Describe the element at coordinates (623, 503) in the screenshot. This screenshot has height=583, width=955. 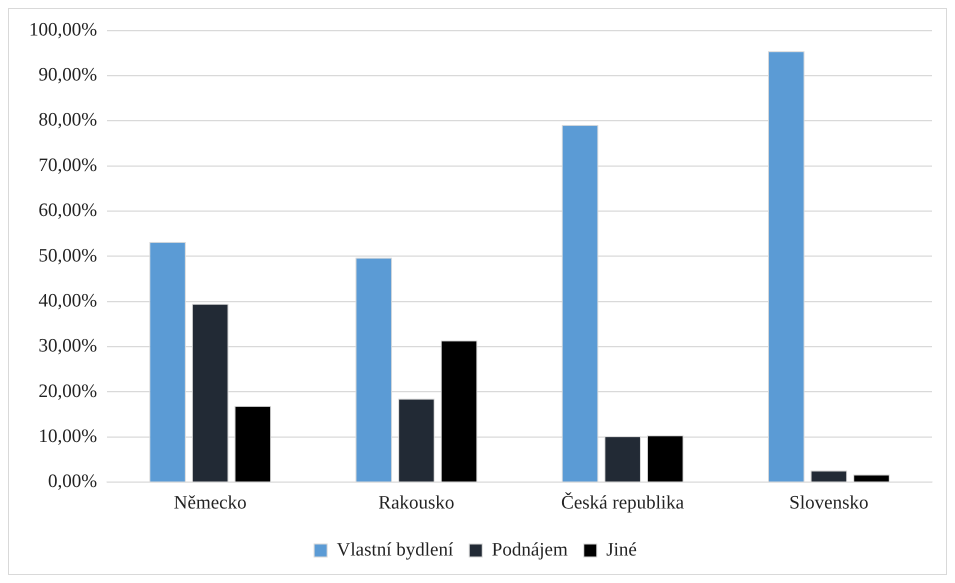
I see `x-tick-label: Česká republika` at that location.